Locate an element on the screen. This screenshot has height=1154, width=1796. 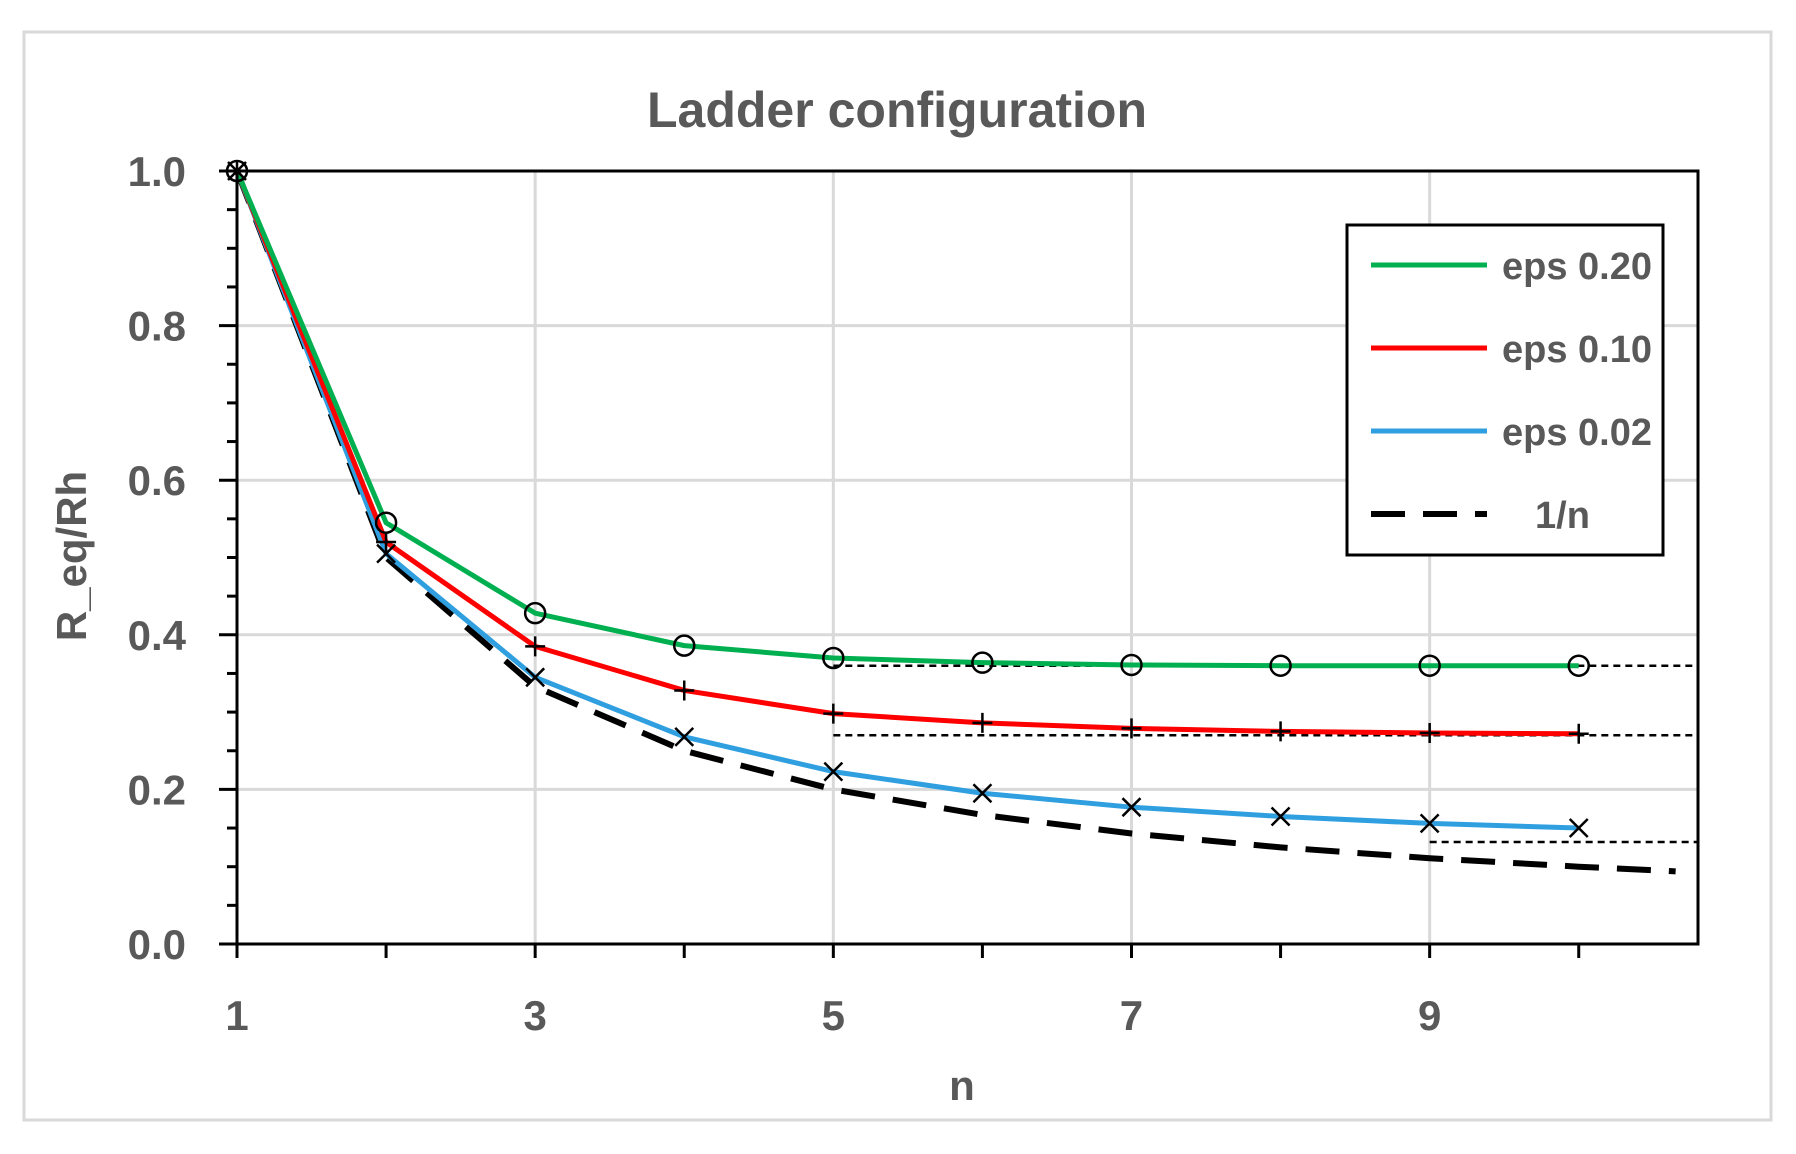
y-tick-label: 0.0 is located at coordinates (157, 944).